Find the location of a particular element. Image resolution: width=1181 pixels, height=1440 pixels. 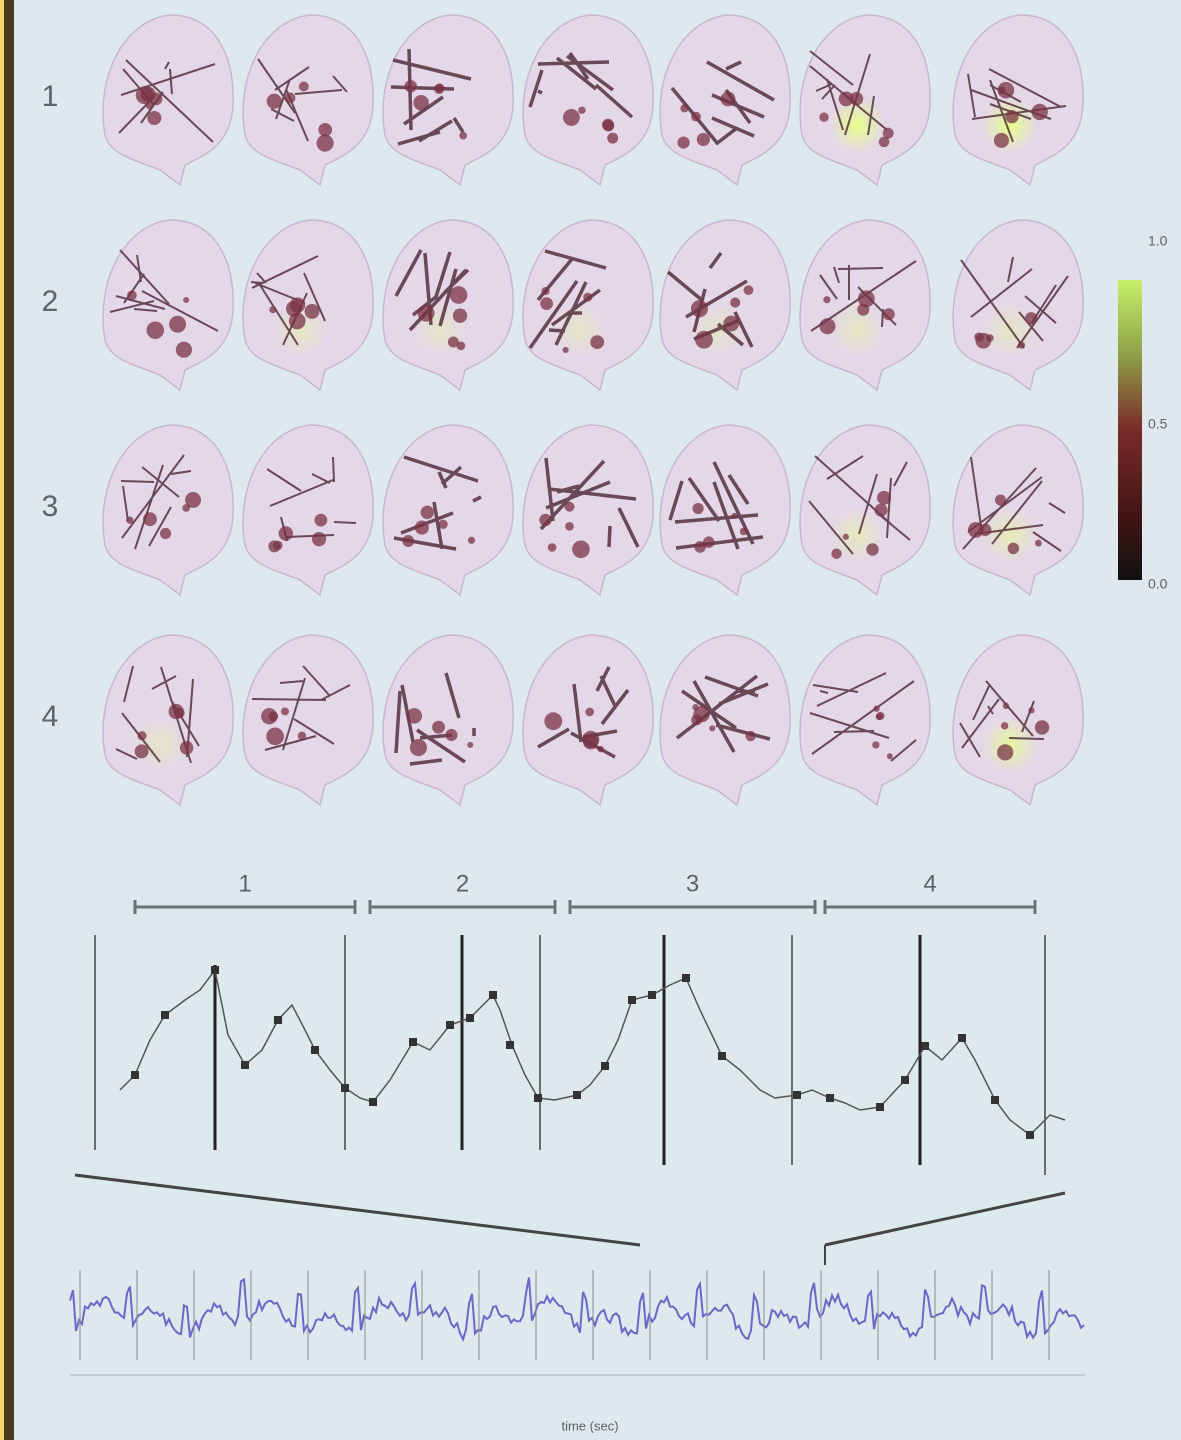

segment-label: 2 is located at coordinates (462, 883).